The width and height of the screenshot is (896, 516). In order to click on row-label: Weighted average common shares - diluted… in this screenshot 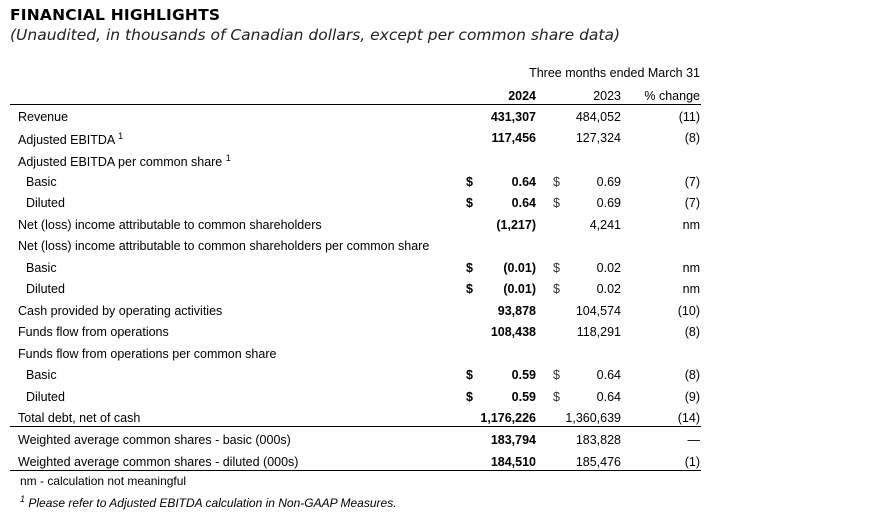, I will do `click(158, 462)`.